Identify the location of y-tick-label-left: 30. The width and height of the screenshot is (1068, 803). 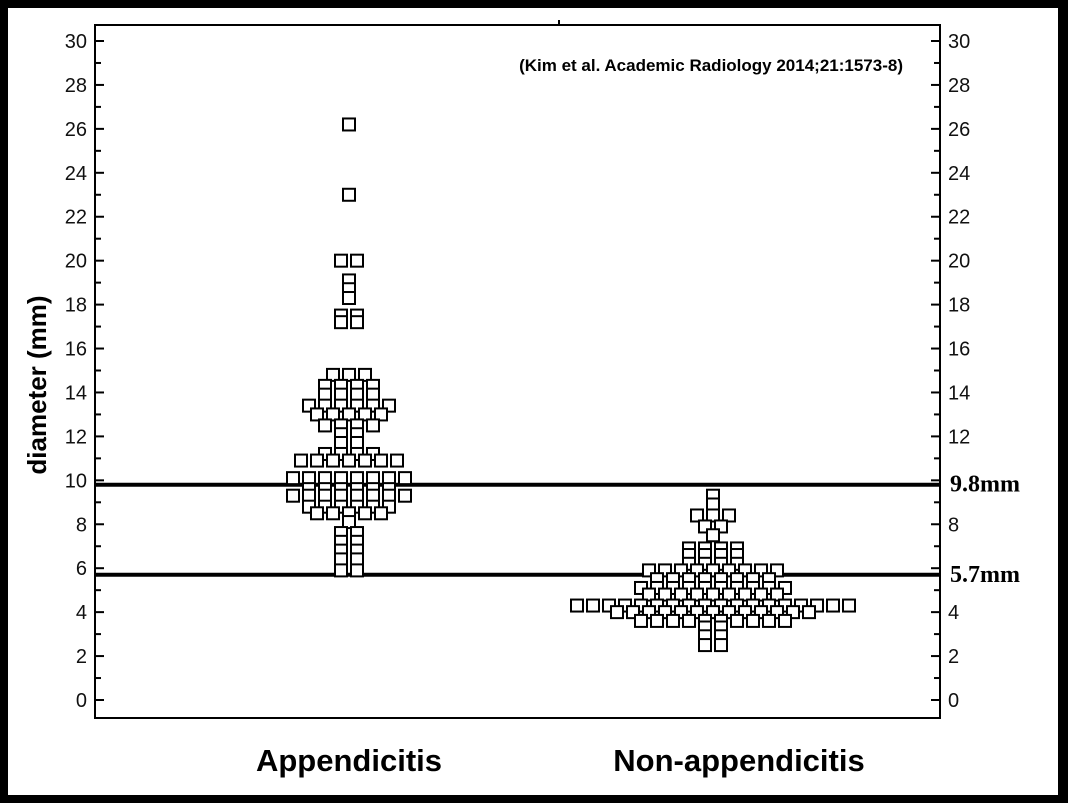
(76, 42).